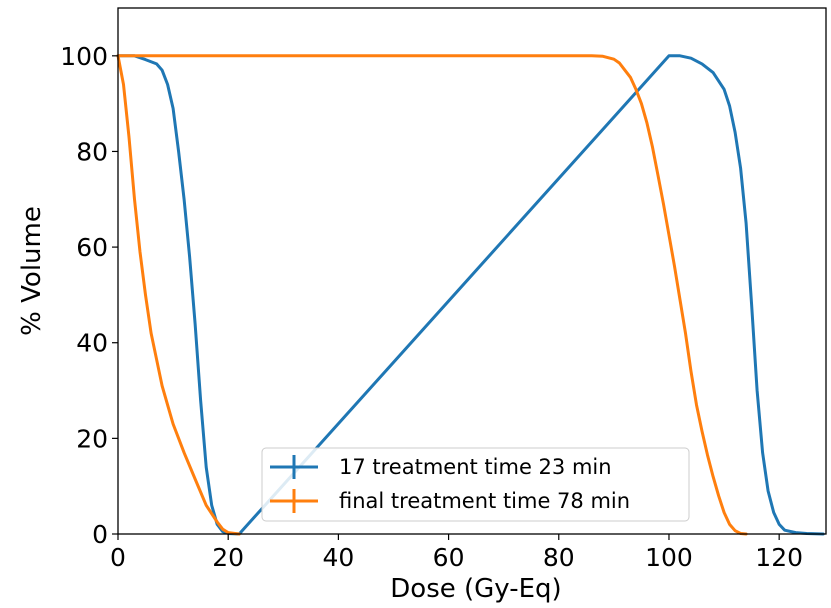  What do you see at coordinates (669, 557) in the screenshot?
I see `x-tick-label: 100` at bounding box center [669, 557].